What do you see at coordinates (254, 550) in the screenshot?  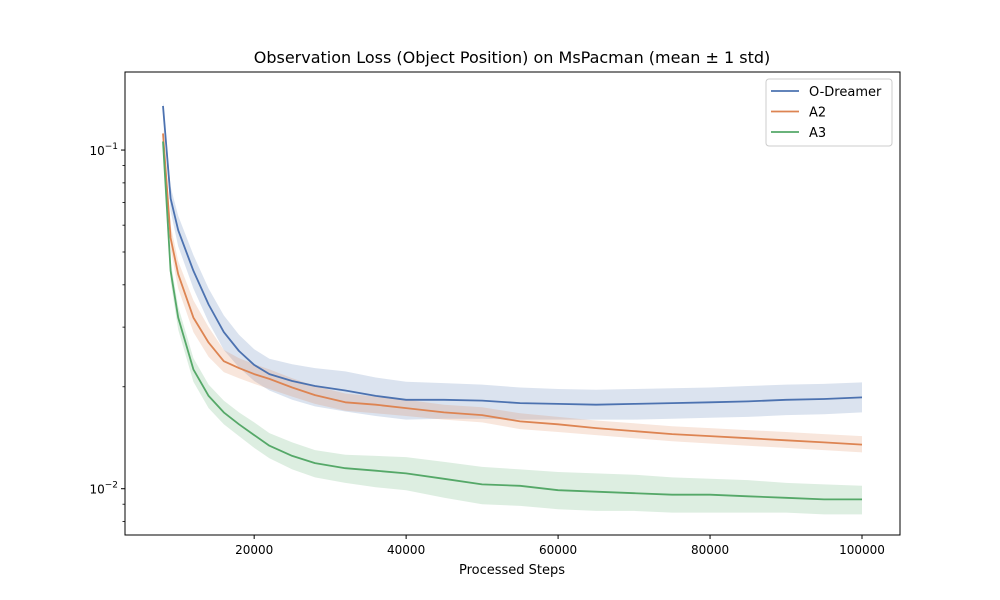 I see `x-tick-label: 20000` at bounding box center [254, 550].